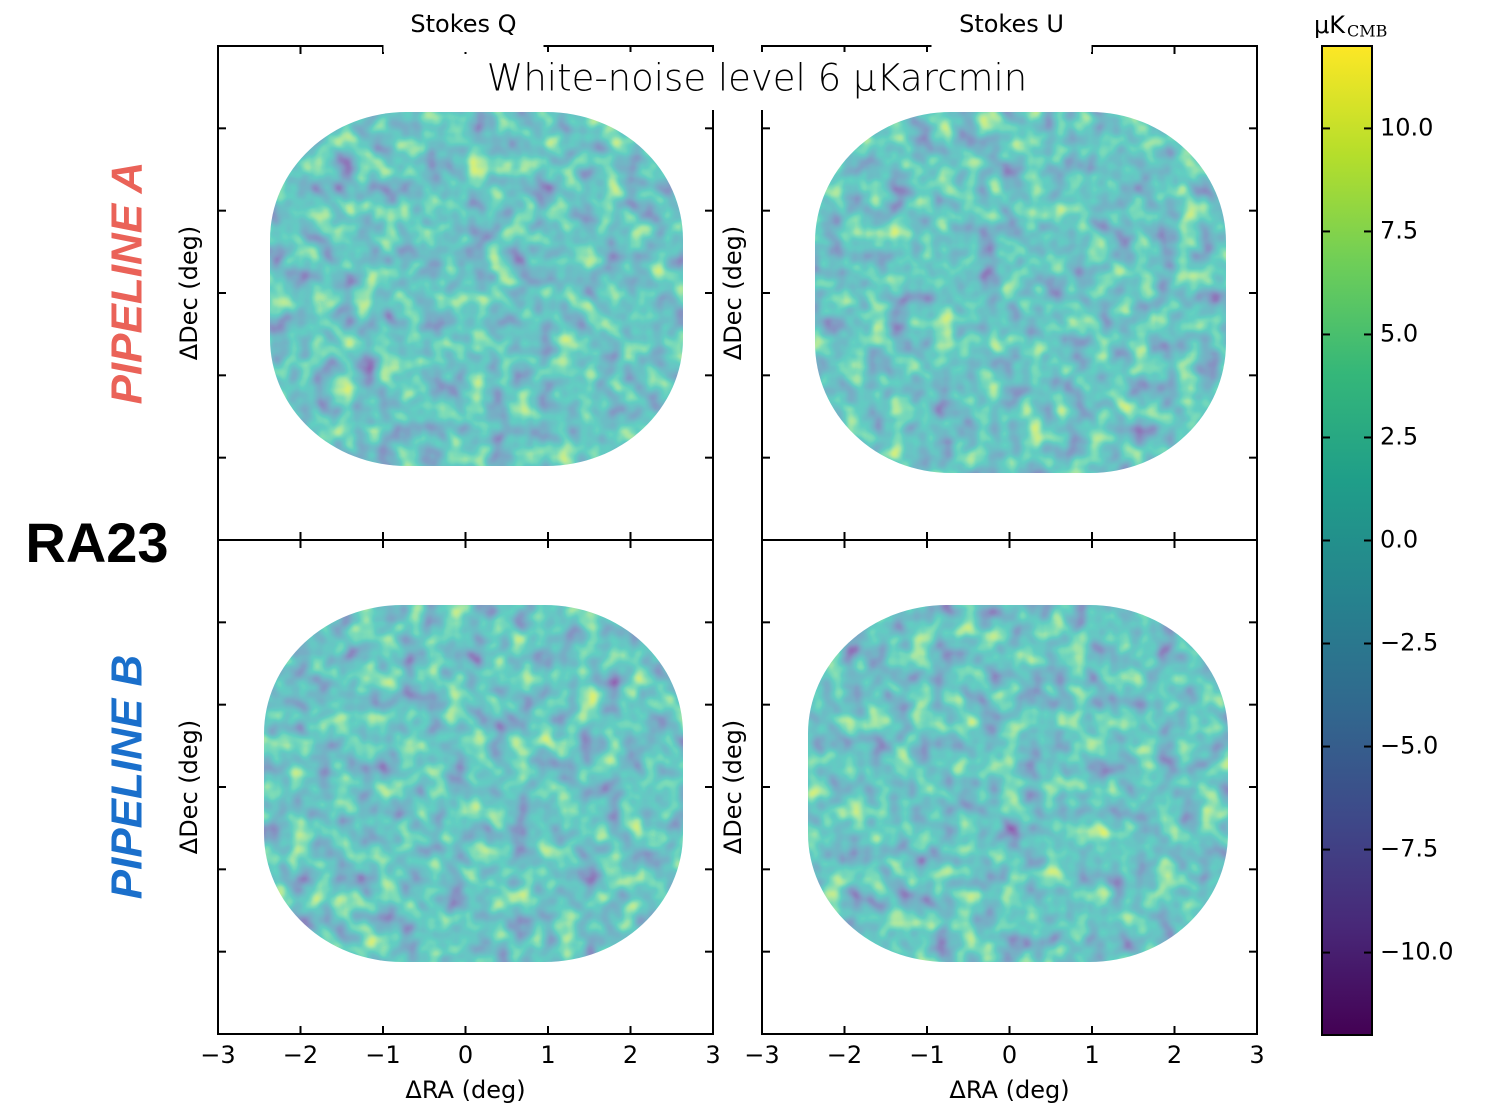  I want to click on side-label: RA23, so click(96, 542).